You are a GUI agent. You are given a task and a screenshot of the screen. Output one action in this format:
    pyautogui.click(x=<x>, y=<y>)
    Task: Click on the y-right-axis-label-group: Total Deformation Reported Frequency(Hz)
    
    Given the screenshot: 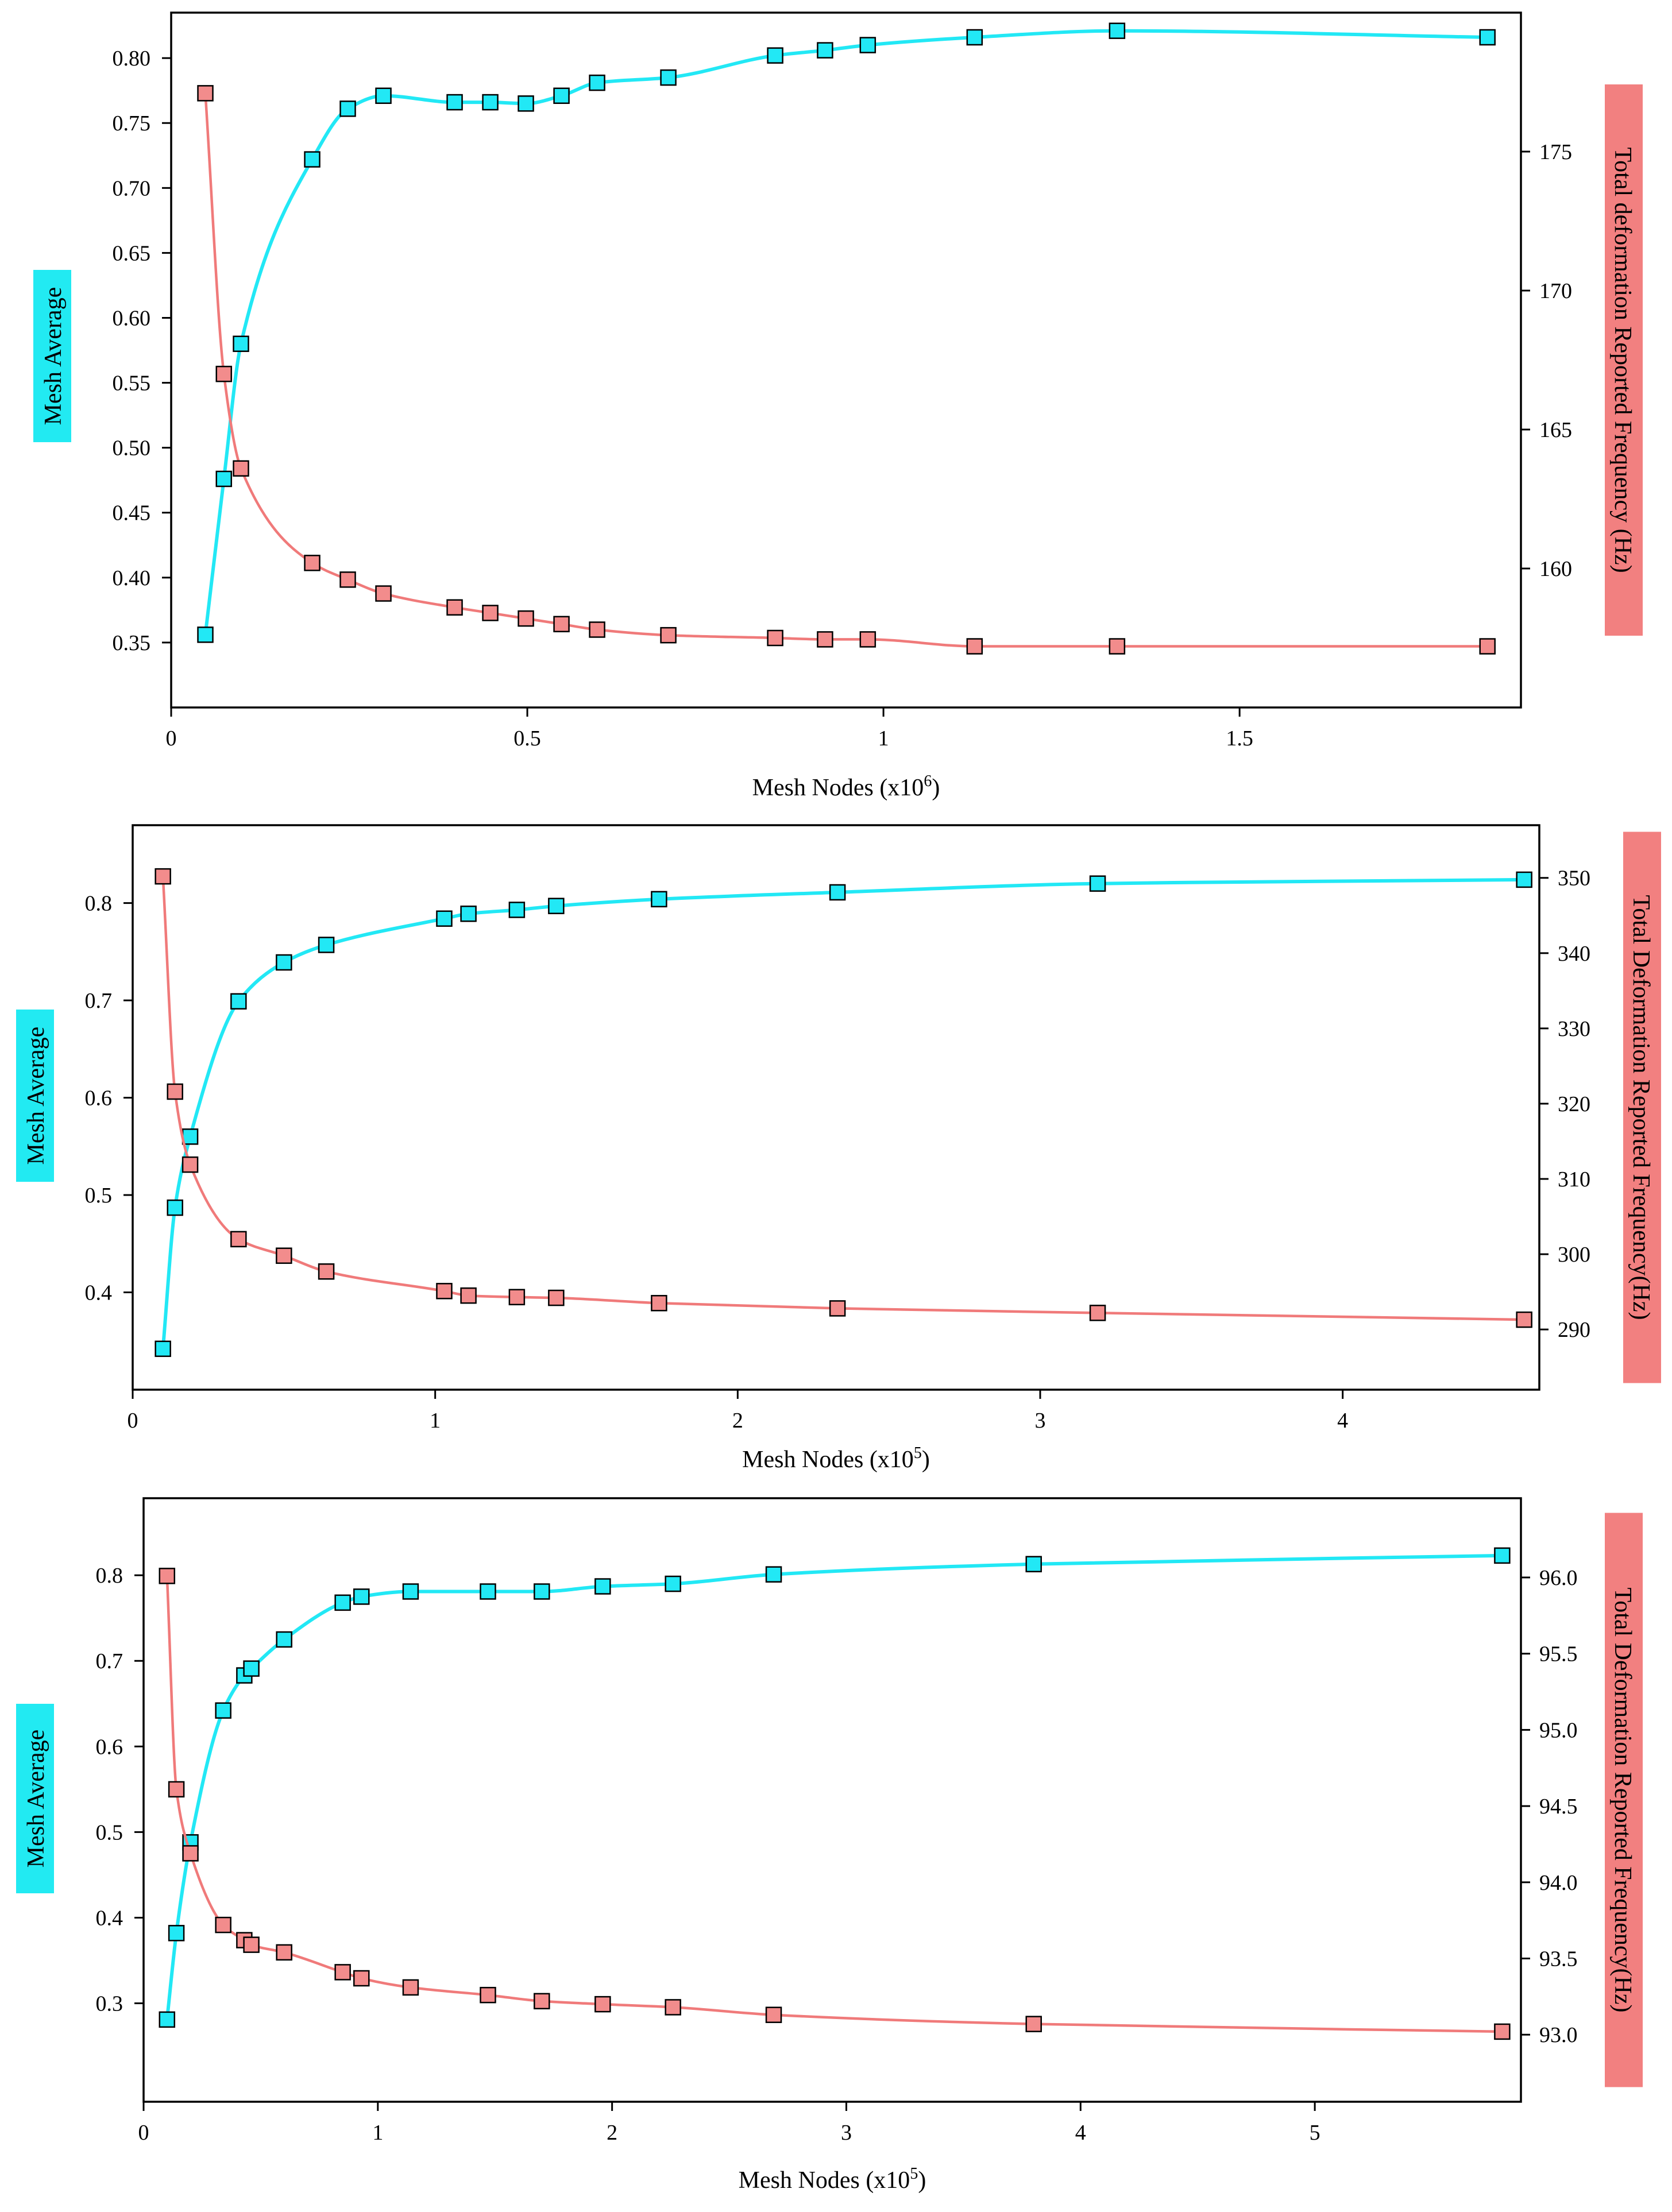 What is the action you would take?
    pyautogui.click(x=1624, y=1800)
    